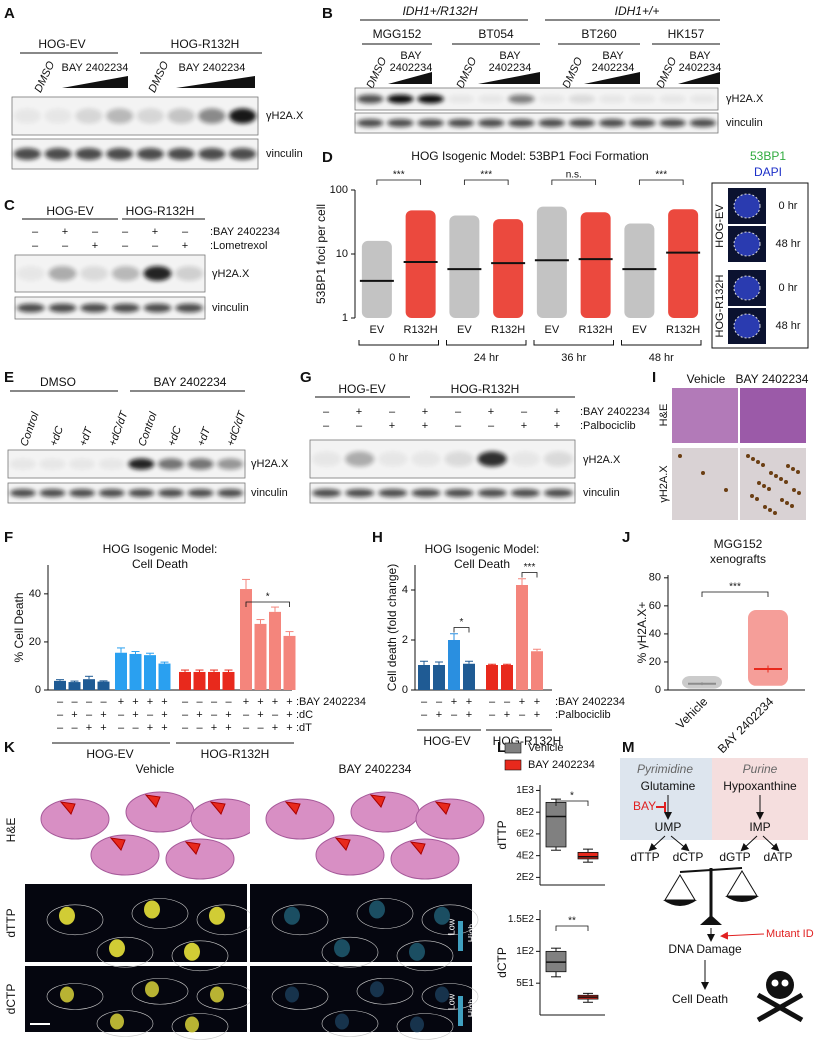 This screenshot has height=1050, width=814. What do you see at coordinates (691, 712) in the screenshot?
I see `x-tick-label: Vehicle` at bounding box center [691, 712].